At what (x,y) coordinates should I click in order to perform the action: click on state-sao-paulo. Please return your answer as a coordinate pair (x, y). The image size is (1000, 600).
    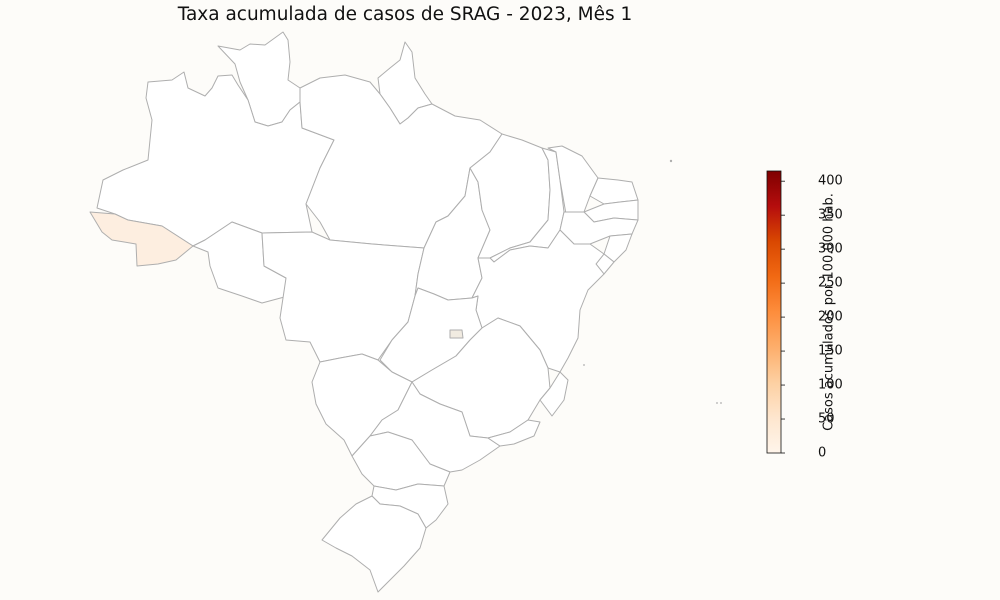
    Looking at the image, I should click on (435, 427).